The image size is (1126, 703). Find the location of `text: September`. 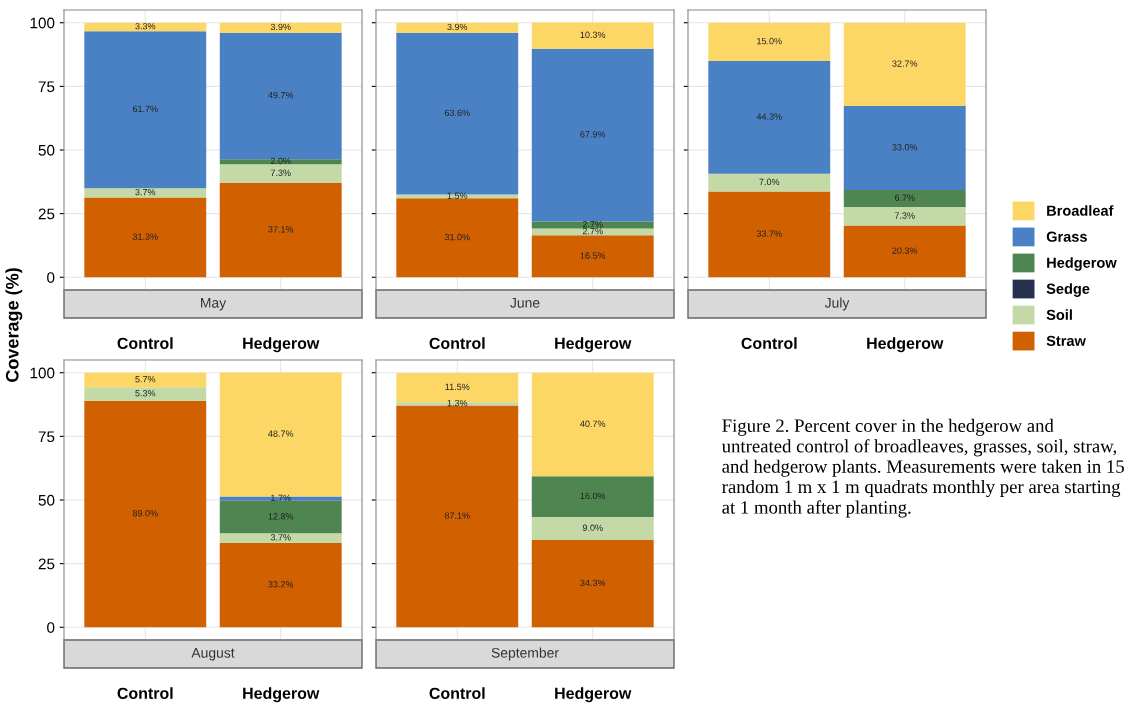

text: September is located at coordinates (525, 654).